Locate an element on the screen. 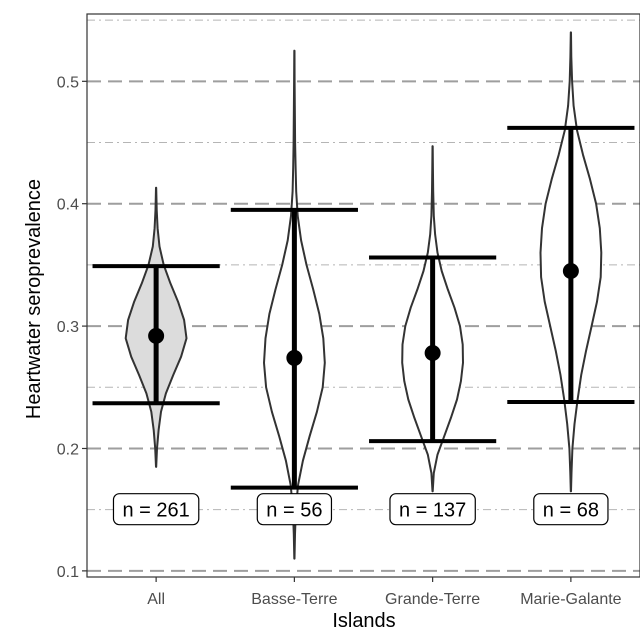  y-axis: 0.1 0.2 0.3 0.4 0.5 is located at coordinates (72, 327).